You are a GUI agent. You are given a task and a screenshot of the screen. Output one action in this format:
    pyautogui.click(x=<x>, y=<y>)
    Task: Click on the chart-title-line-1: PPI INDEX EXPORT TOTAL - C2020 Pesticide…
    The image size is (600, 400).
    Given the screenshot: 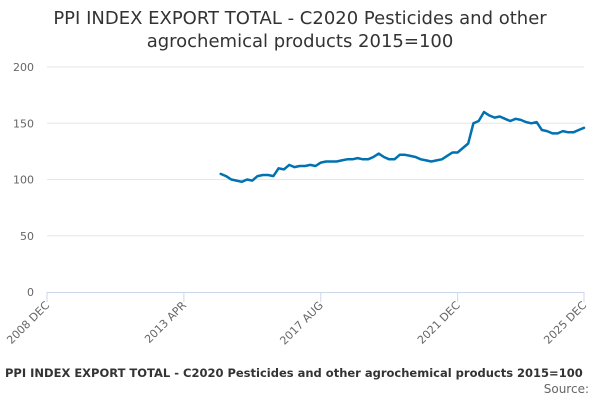 What is the action you would take?
    pyautogui.click(x=300, y=18)
    